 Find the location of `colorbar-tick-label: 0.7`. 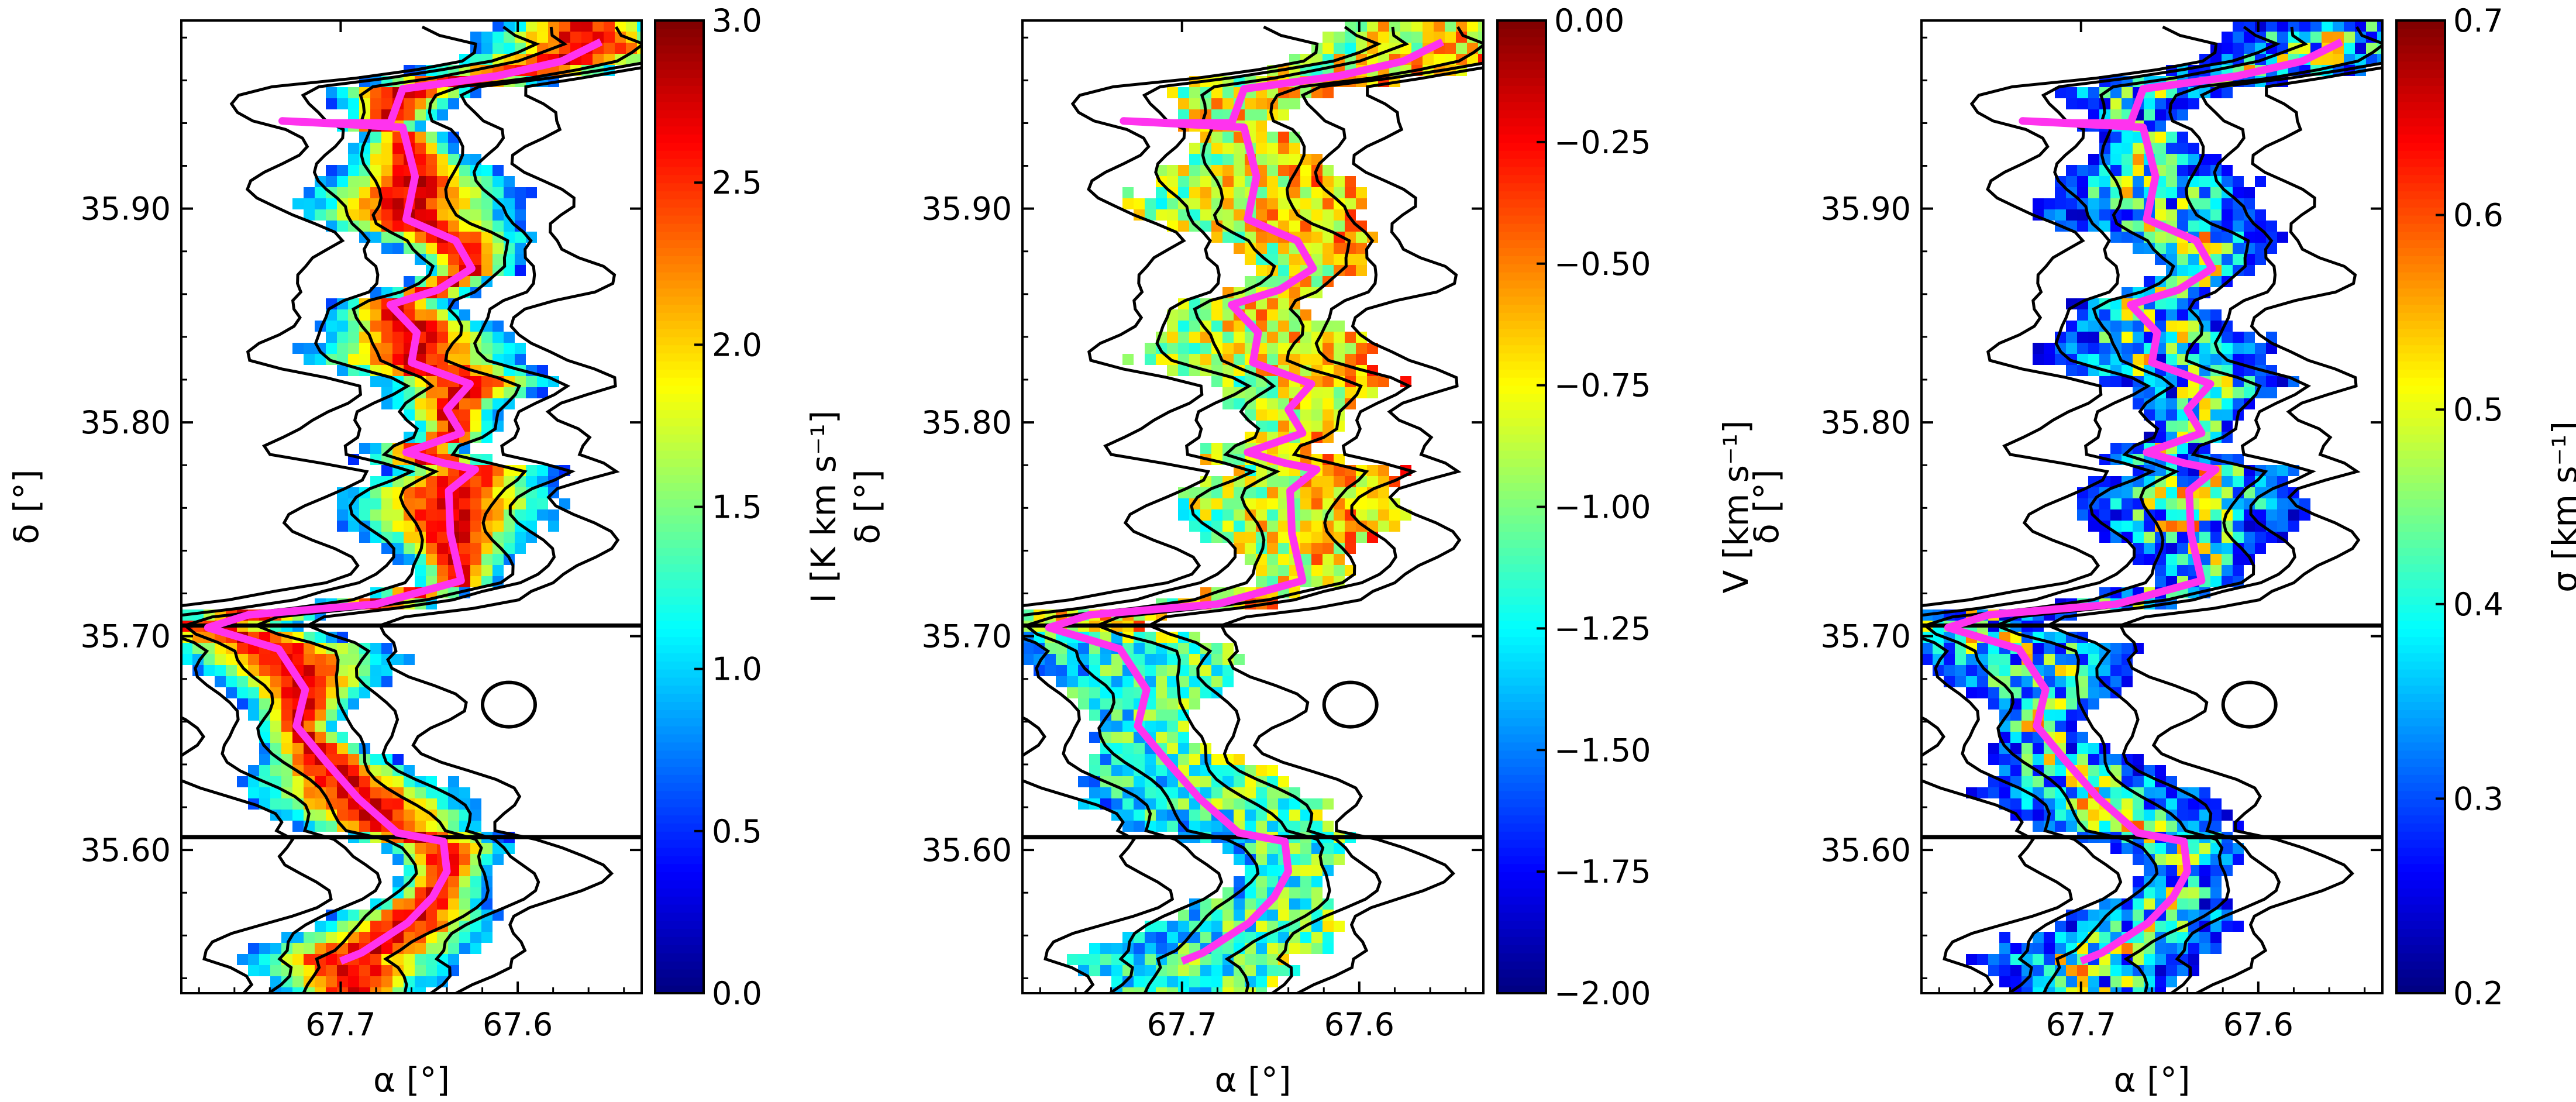

colorbar-tick-label: 0.7 is located at coordinates (2478, 20).